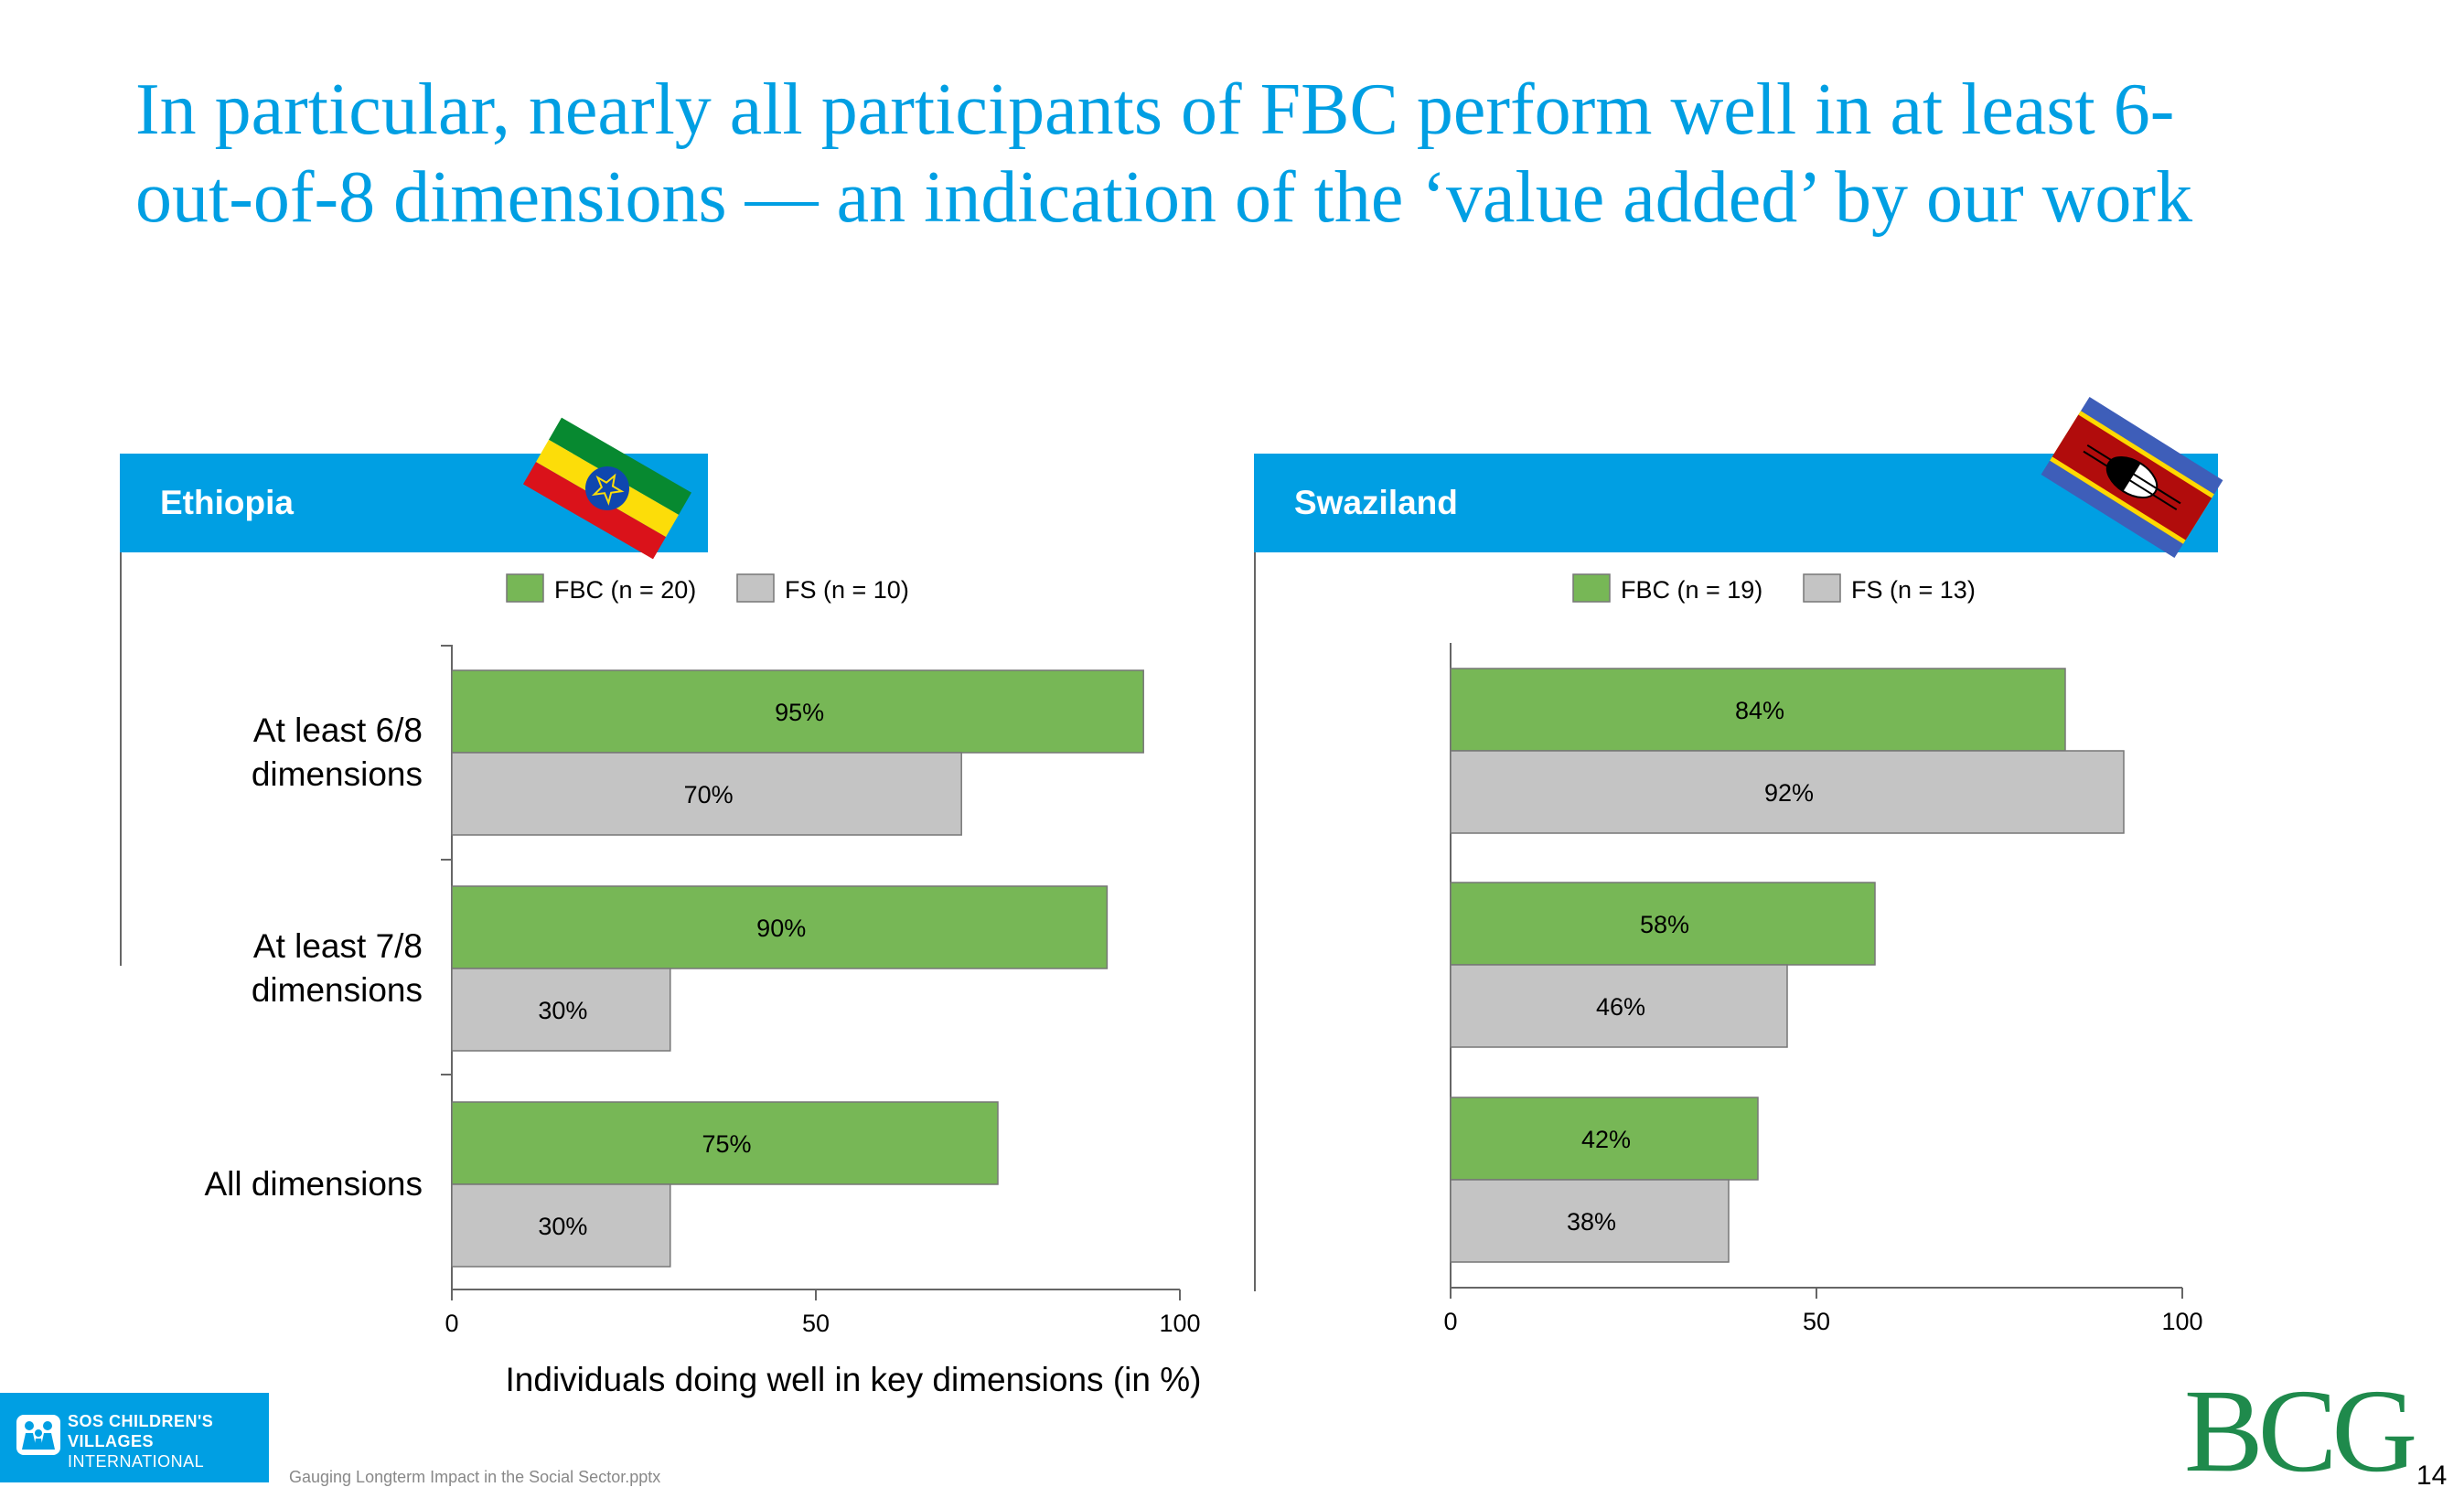 The image size is (2464, 1498). What do you see at coordinates (2432, 1476) in the screenshot?
I see `page-number: 14` at bounding box center [2432, 1476].